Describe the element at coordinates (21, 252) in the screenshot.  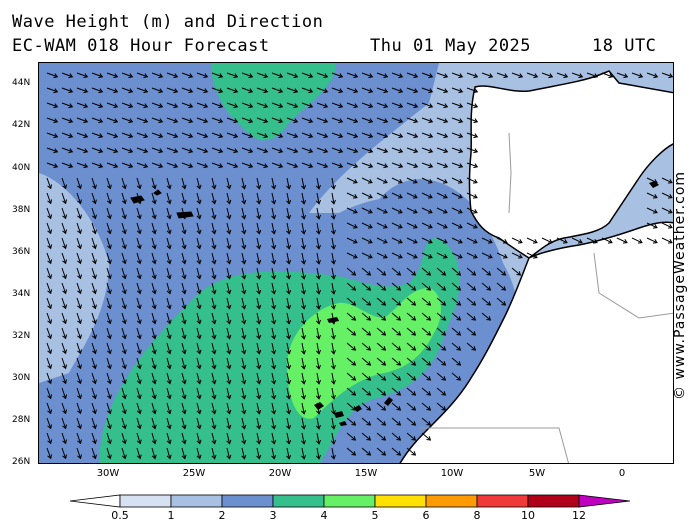
I see `lat-label-36n: 36N` at that location.